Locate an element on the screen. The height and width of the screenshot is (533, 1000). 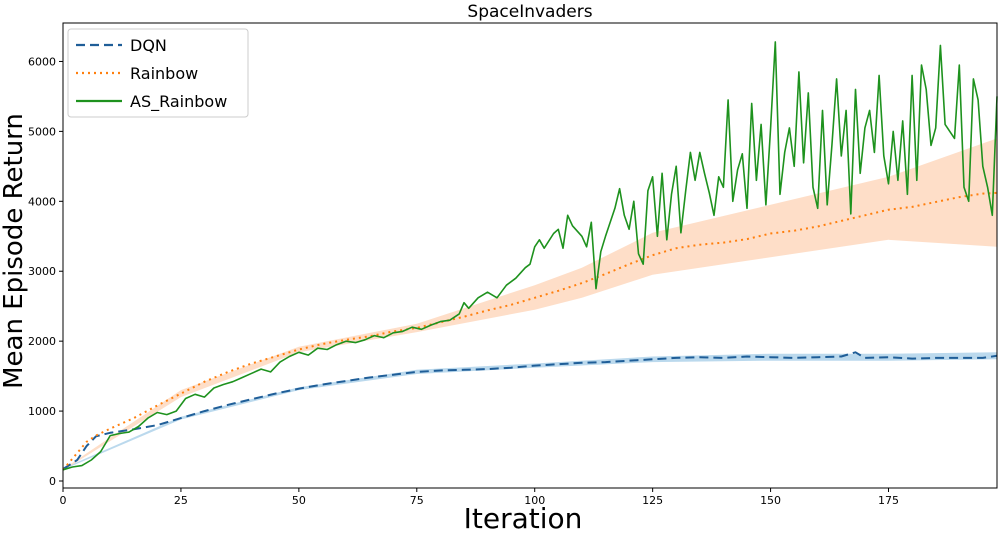
chart-title: SpaceInvaders is located at coordinates (529, 12).